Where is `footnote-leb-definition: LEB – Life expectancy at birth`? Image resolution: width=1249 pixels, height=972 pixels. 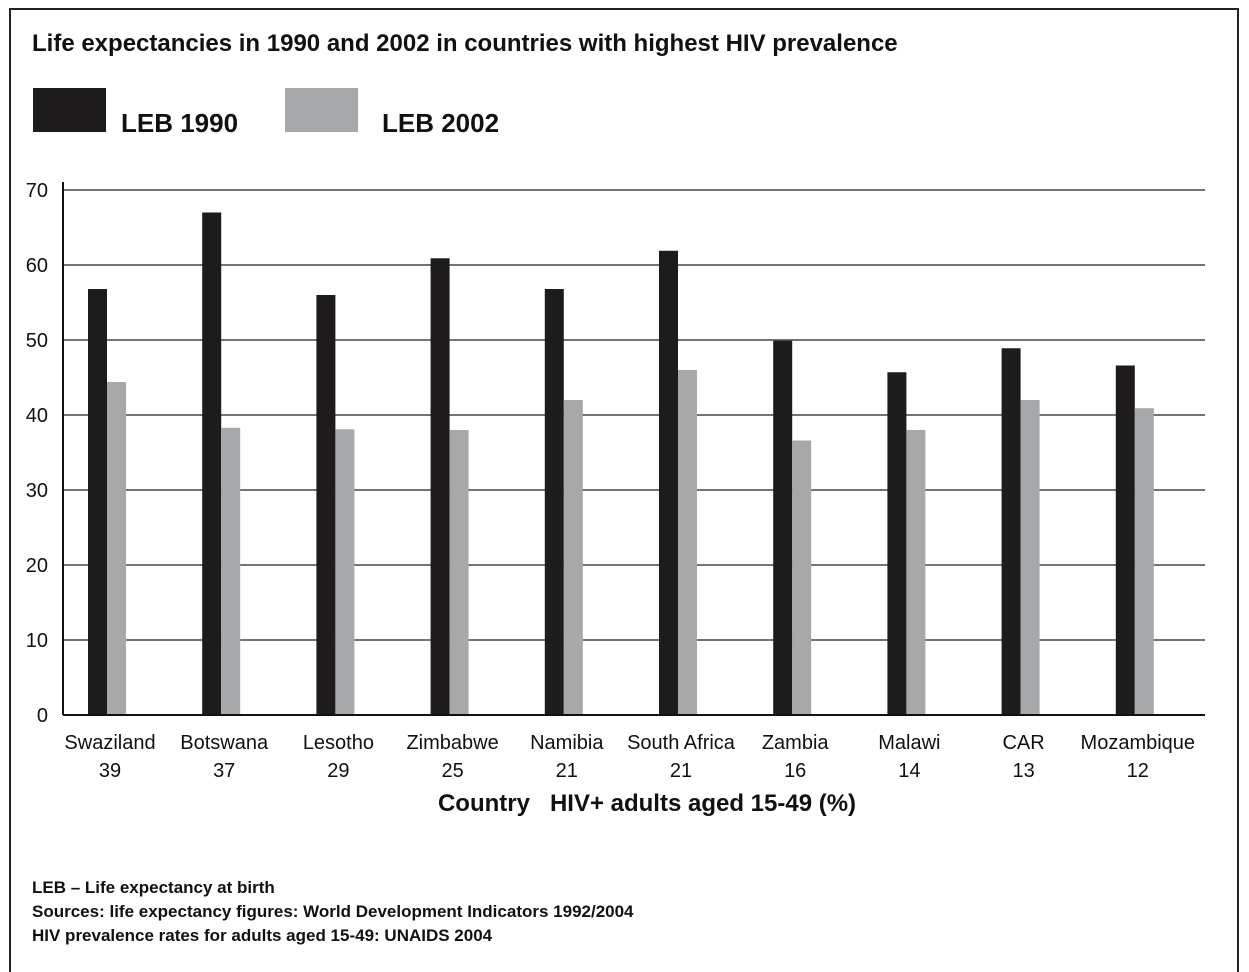
footnote-leb-definition: LEB – Life expectancy at birth is located at coordinates (153, 887).